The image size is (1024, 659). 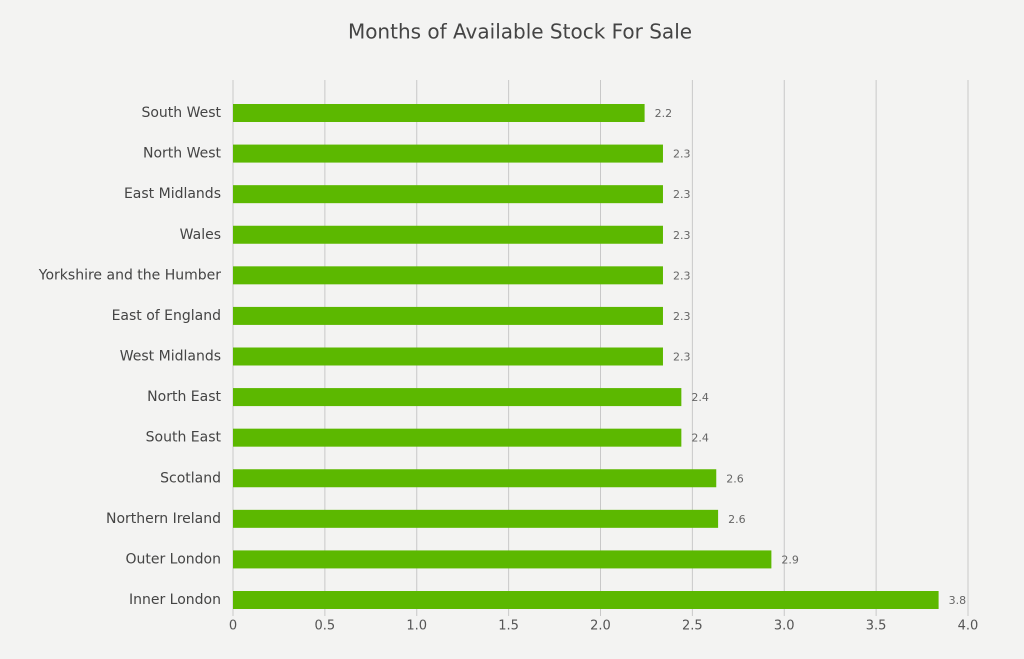 What do you see at coordinates (190, 478) in the screenshot?
I see `y-tick-label: Scotland` at bounding box center [190, 478].